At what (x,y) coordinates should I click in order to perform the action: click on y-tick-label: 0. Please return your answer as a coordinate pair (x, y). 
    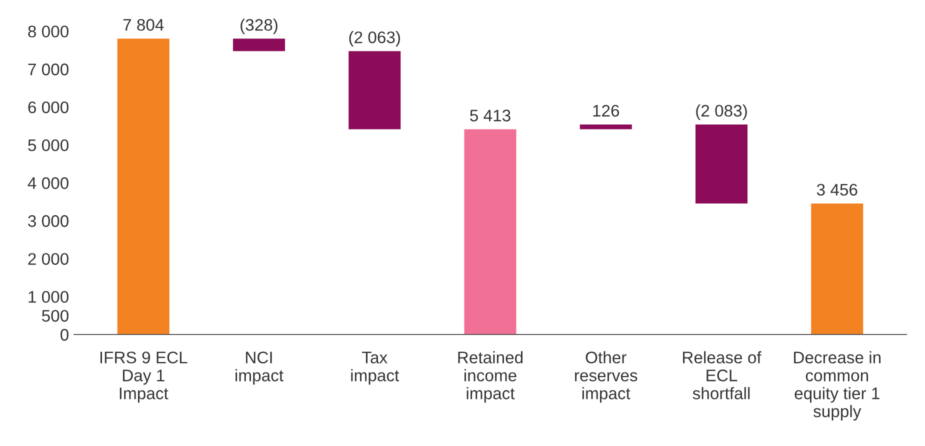
    Looking at the image, I should click on (64, 334).